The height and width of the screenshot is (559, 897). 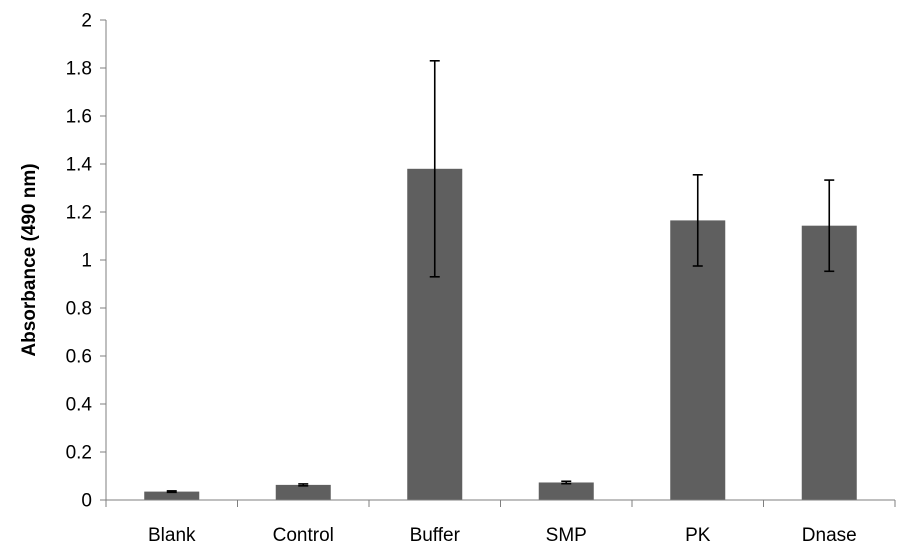 What do you see at coordinates (29, 259) in the screenshot?
I see `y-axis-title: Absorbance (490 nm)` at bounding box center [29, 259].